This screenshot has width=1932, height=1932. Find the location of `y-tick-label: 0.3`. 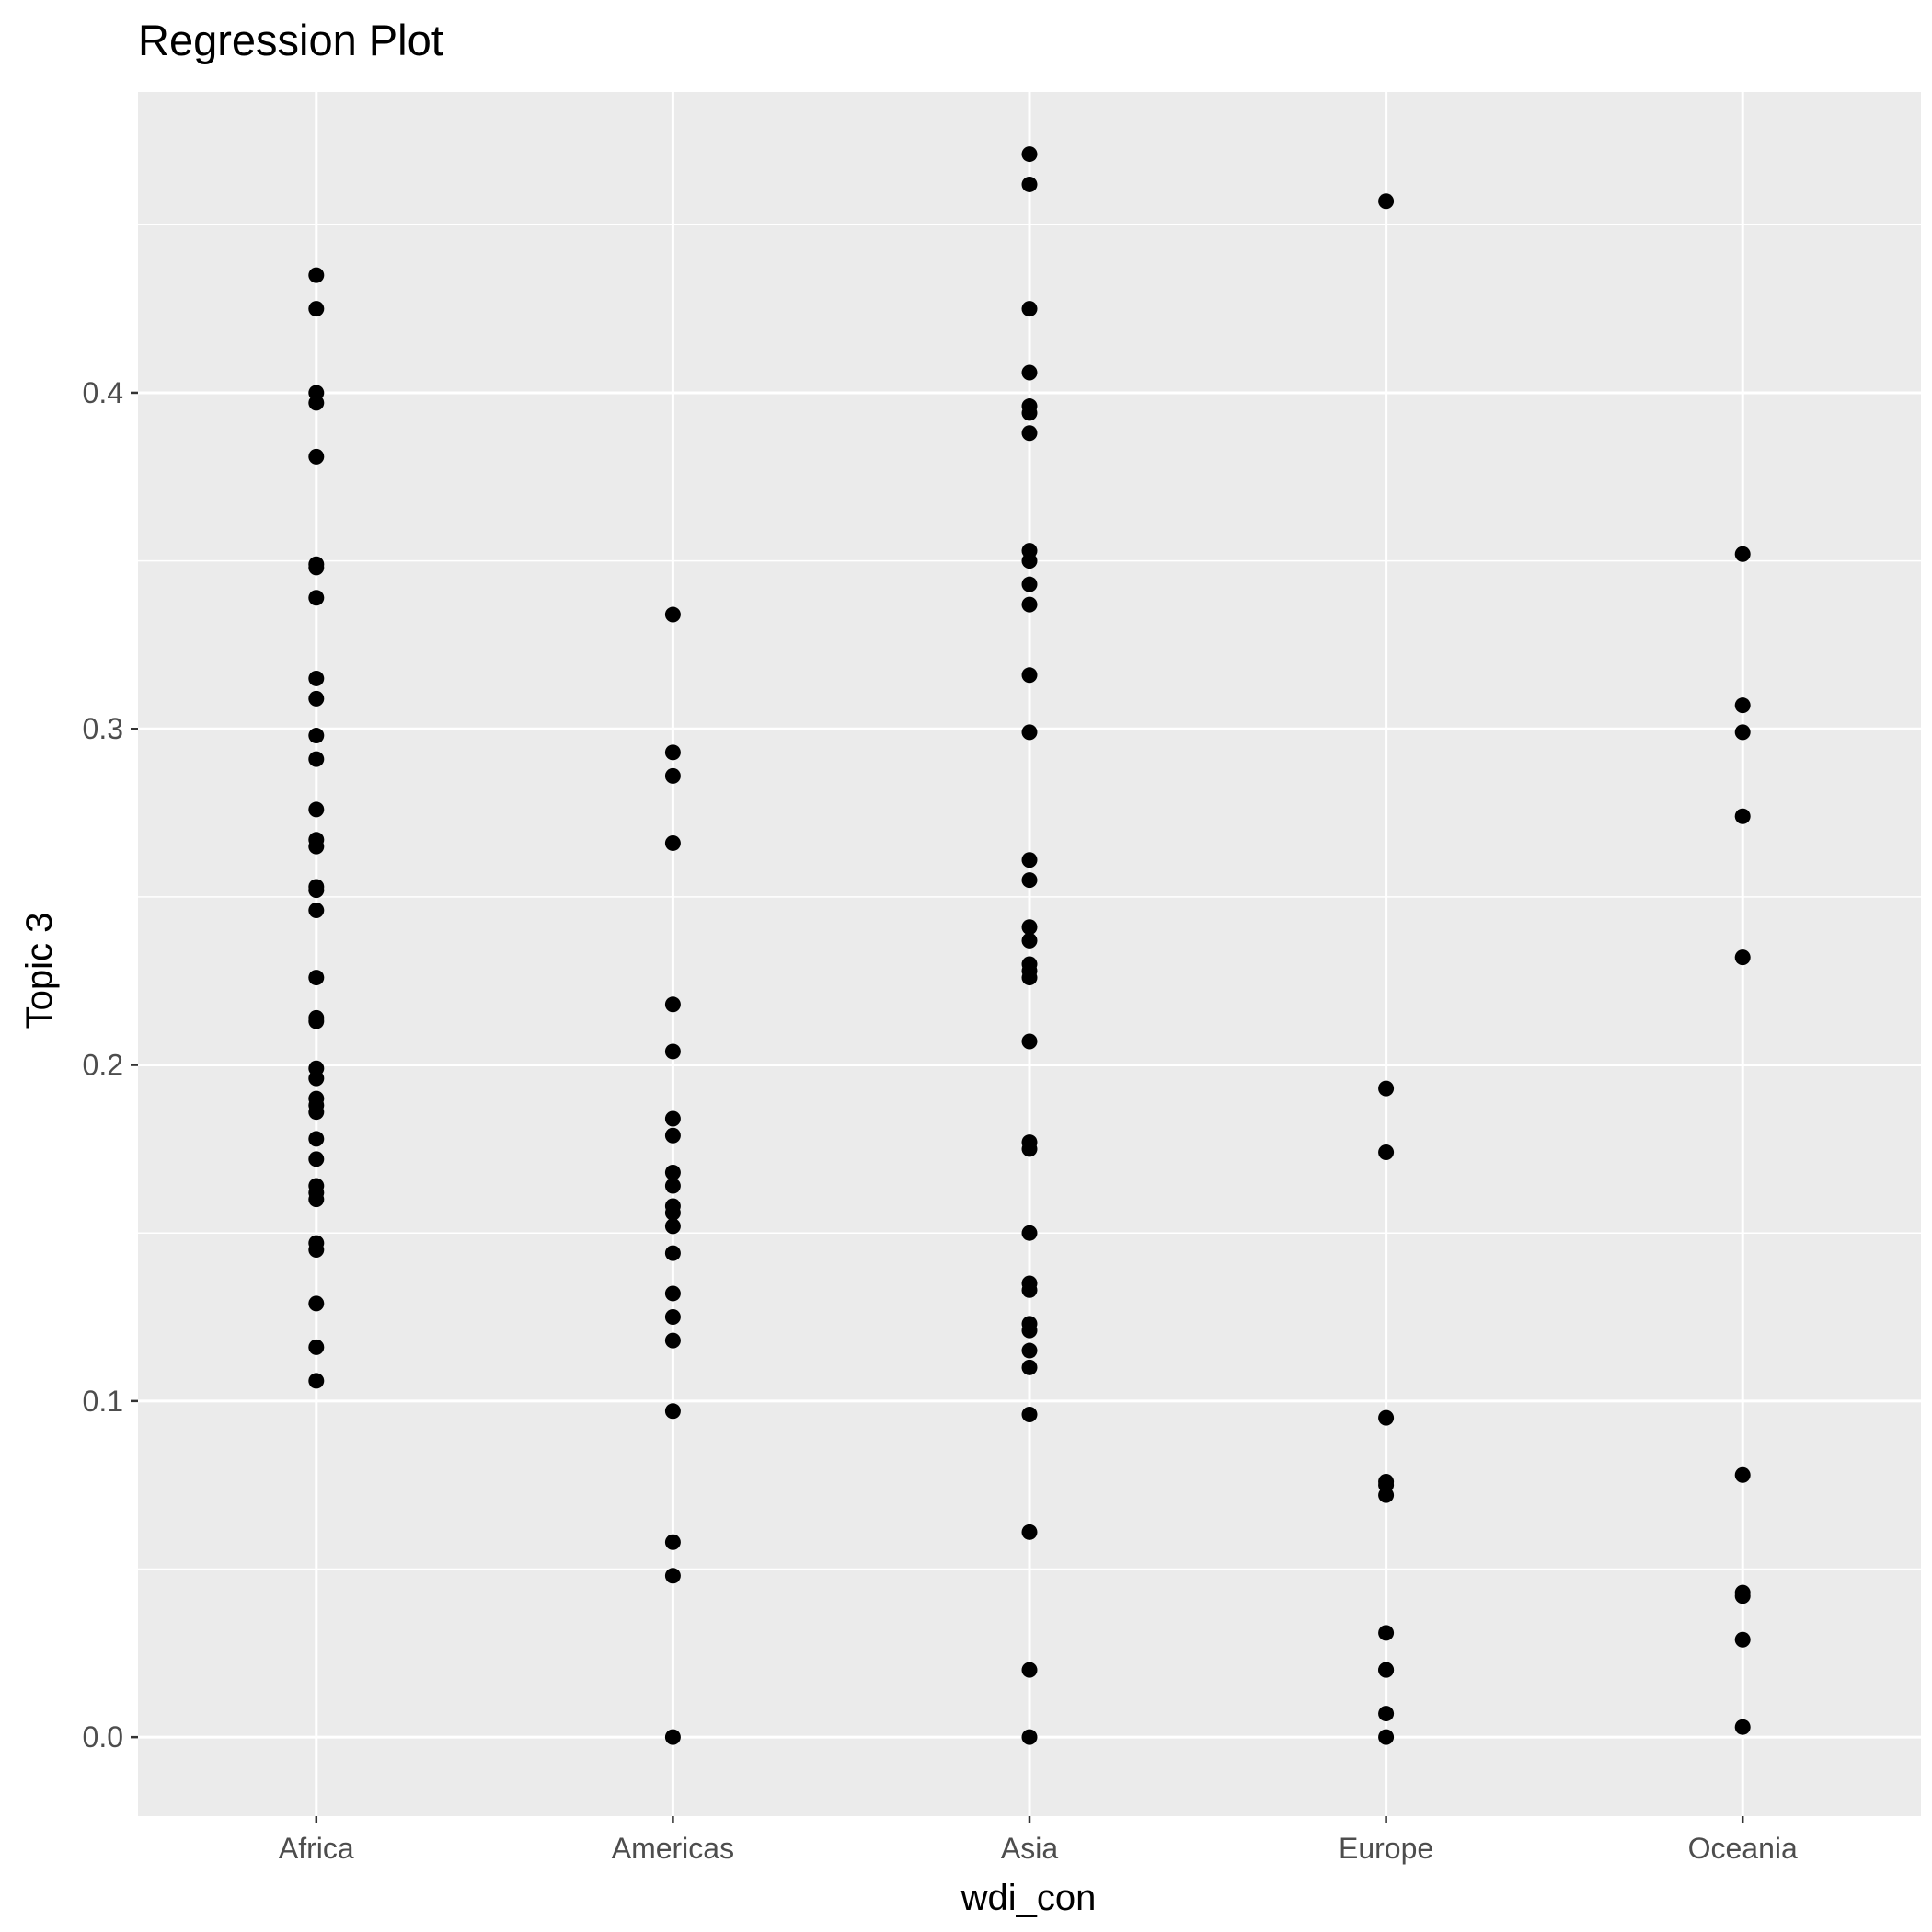

y-tick-label: 0.3 is located at coordinates (103, 728).